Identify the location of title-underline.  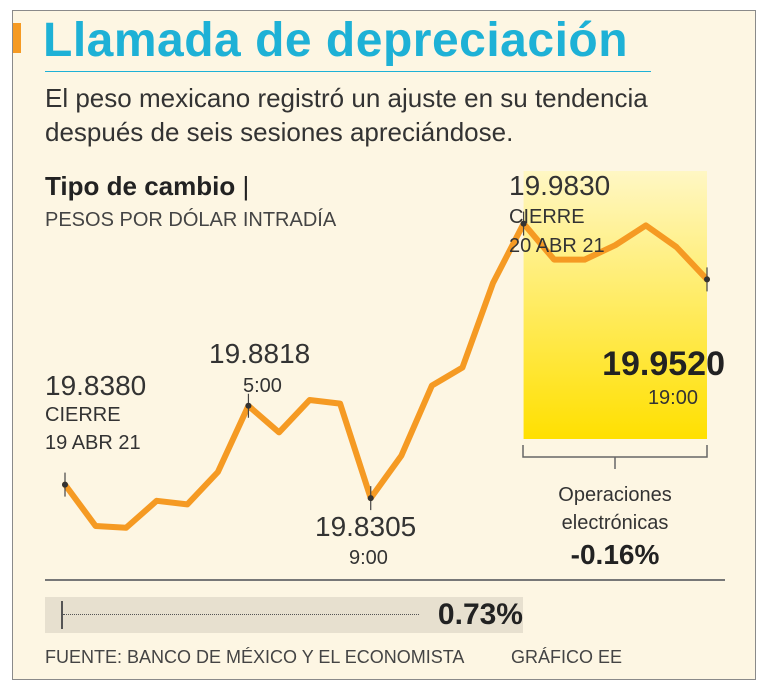
(348, 71).